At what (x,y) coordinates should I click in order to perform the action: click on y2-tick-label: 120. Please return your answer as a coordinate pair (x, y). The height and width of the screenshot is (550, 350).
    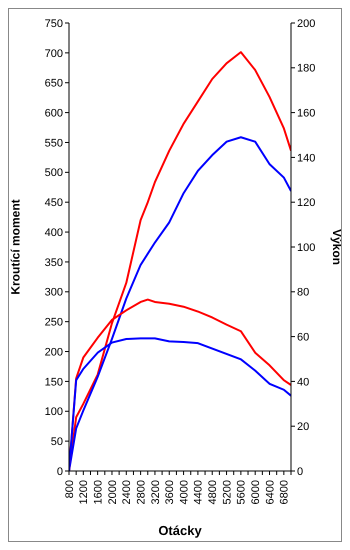
    Looking at the image, I should click on (306, 203).